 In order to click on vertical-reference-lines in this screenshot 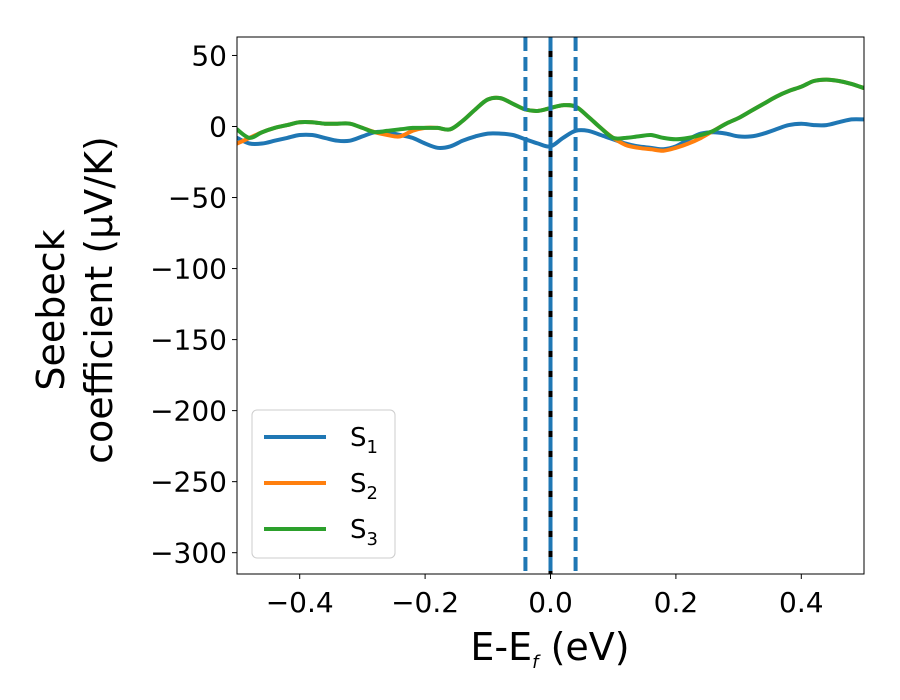, I will do `click(550, 305)`.